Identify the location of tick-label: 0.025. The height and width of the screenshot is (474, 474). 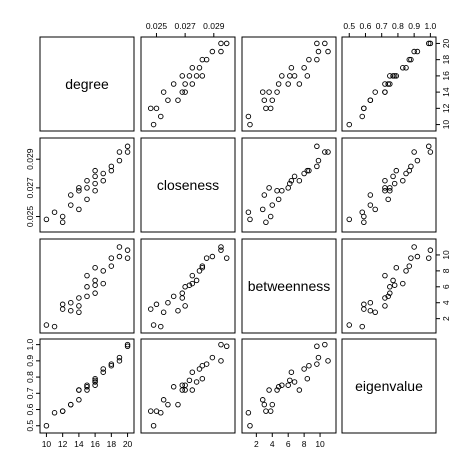
(157, 26).